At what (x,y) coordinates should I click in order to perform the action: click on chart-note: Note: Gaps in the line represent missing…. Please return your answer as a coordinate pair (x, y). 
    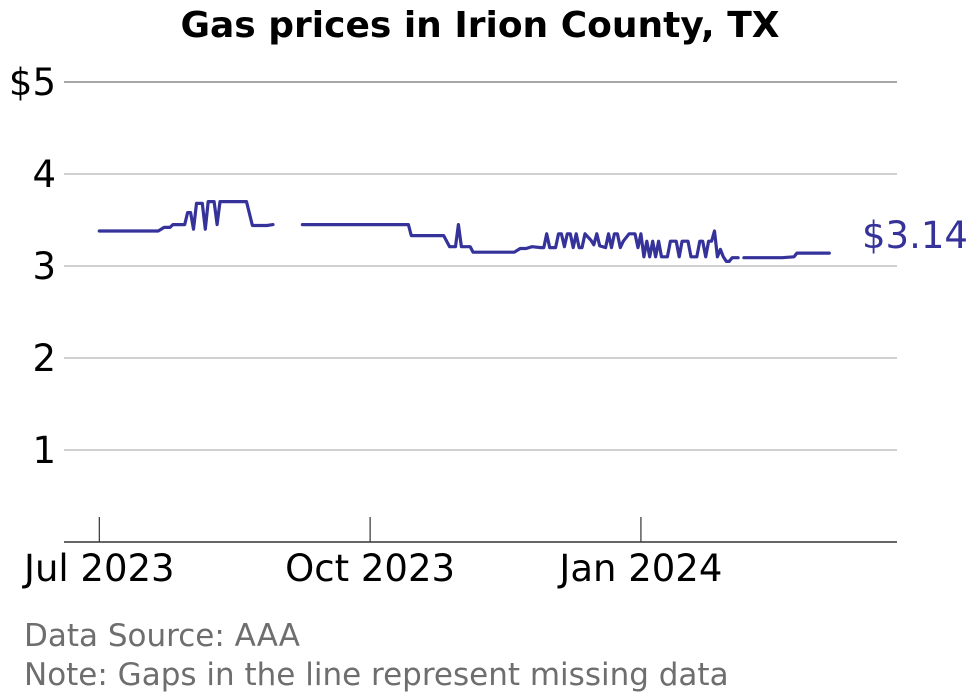
    Looking at the image, I should click on (376, 675).